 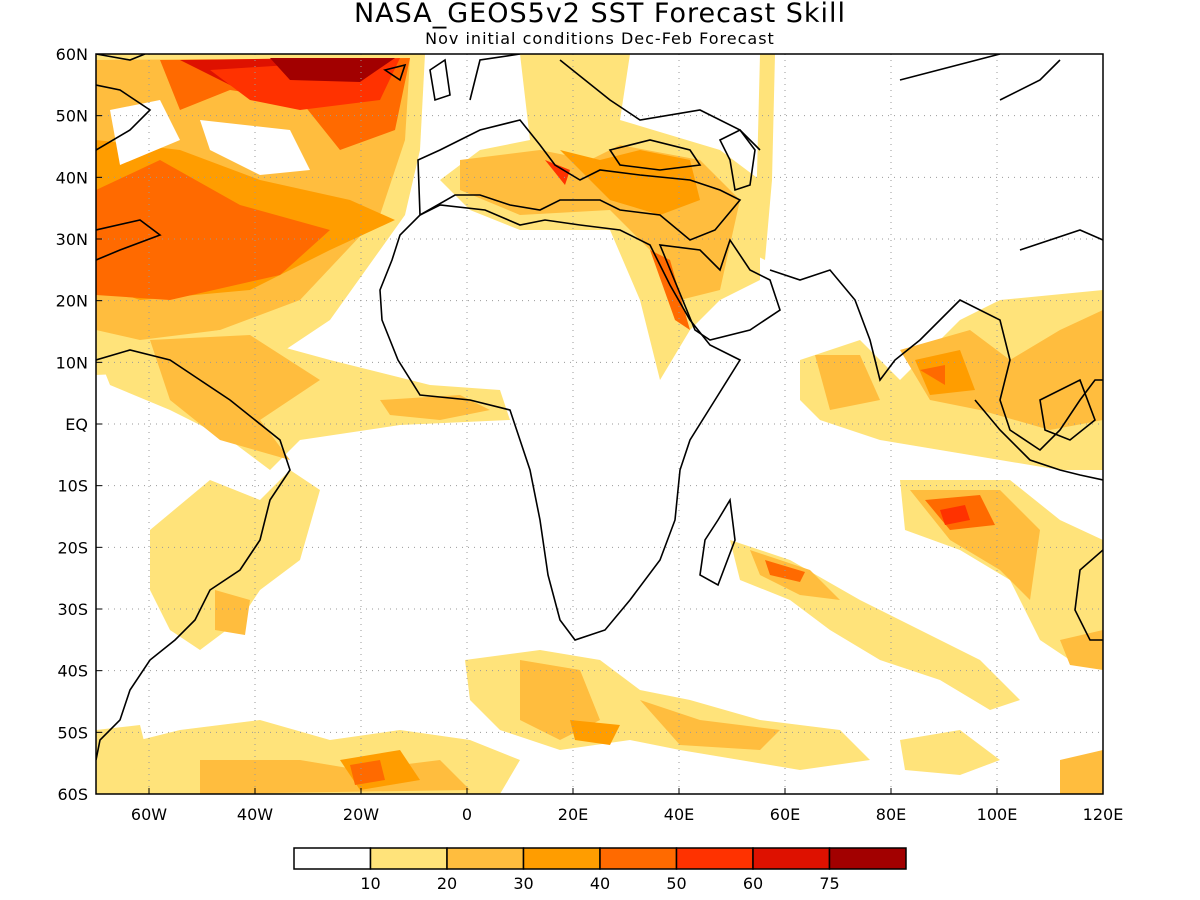 I want to click on lat-label: 20S, so click(x=72, y=547).